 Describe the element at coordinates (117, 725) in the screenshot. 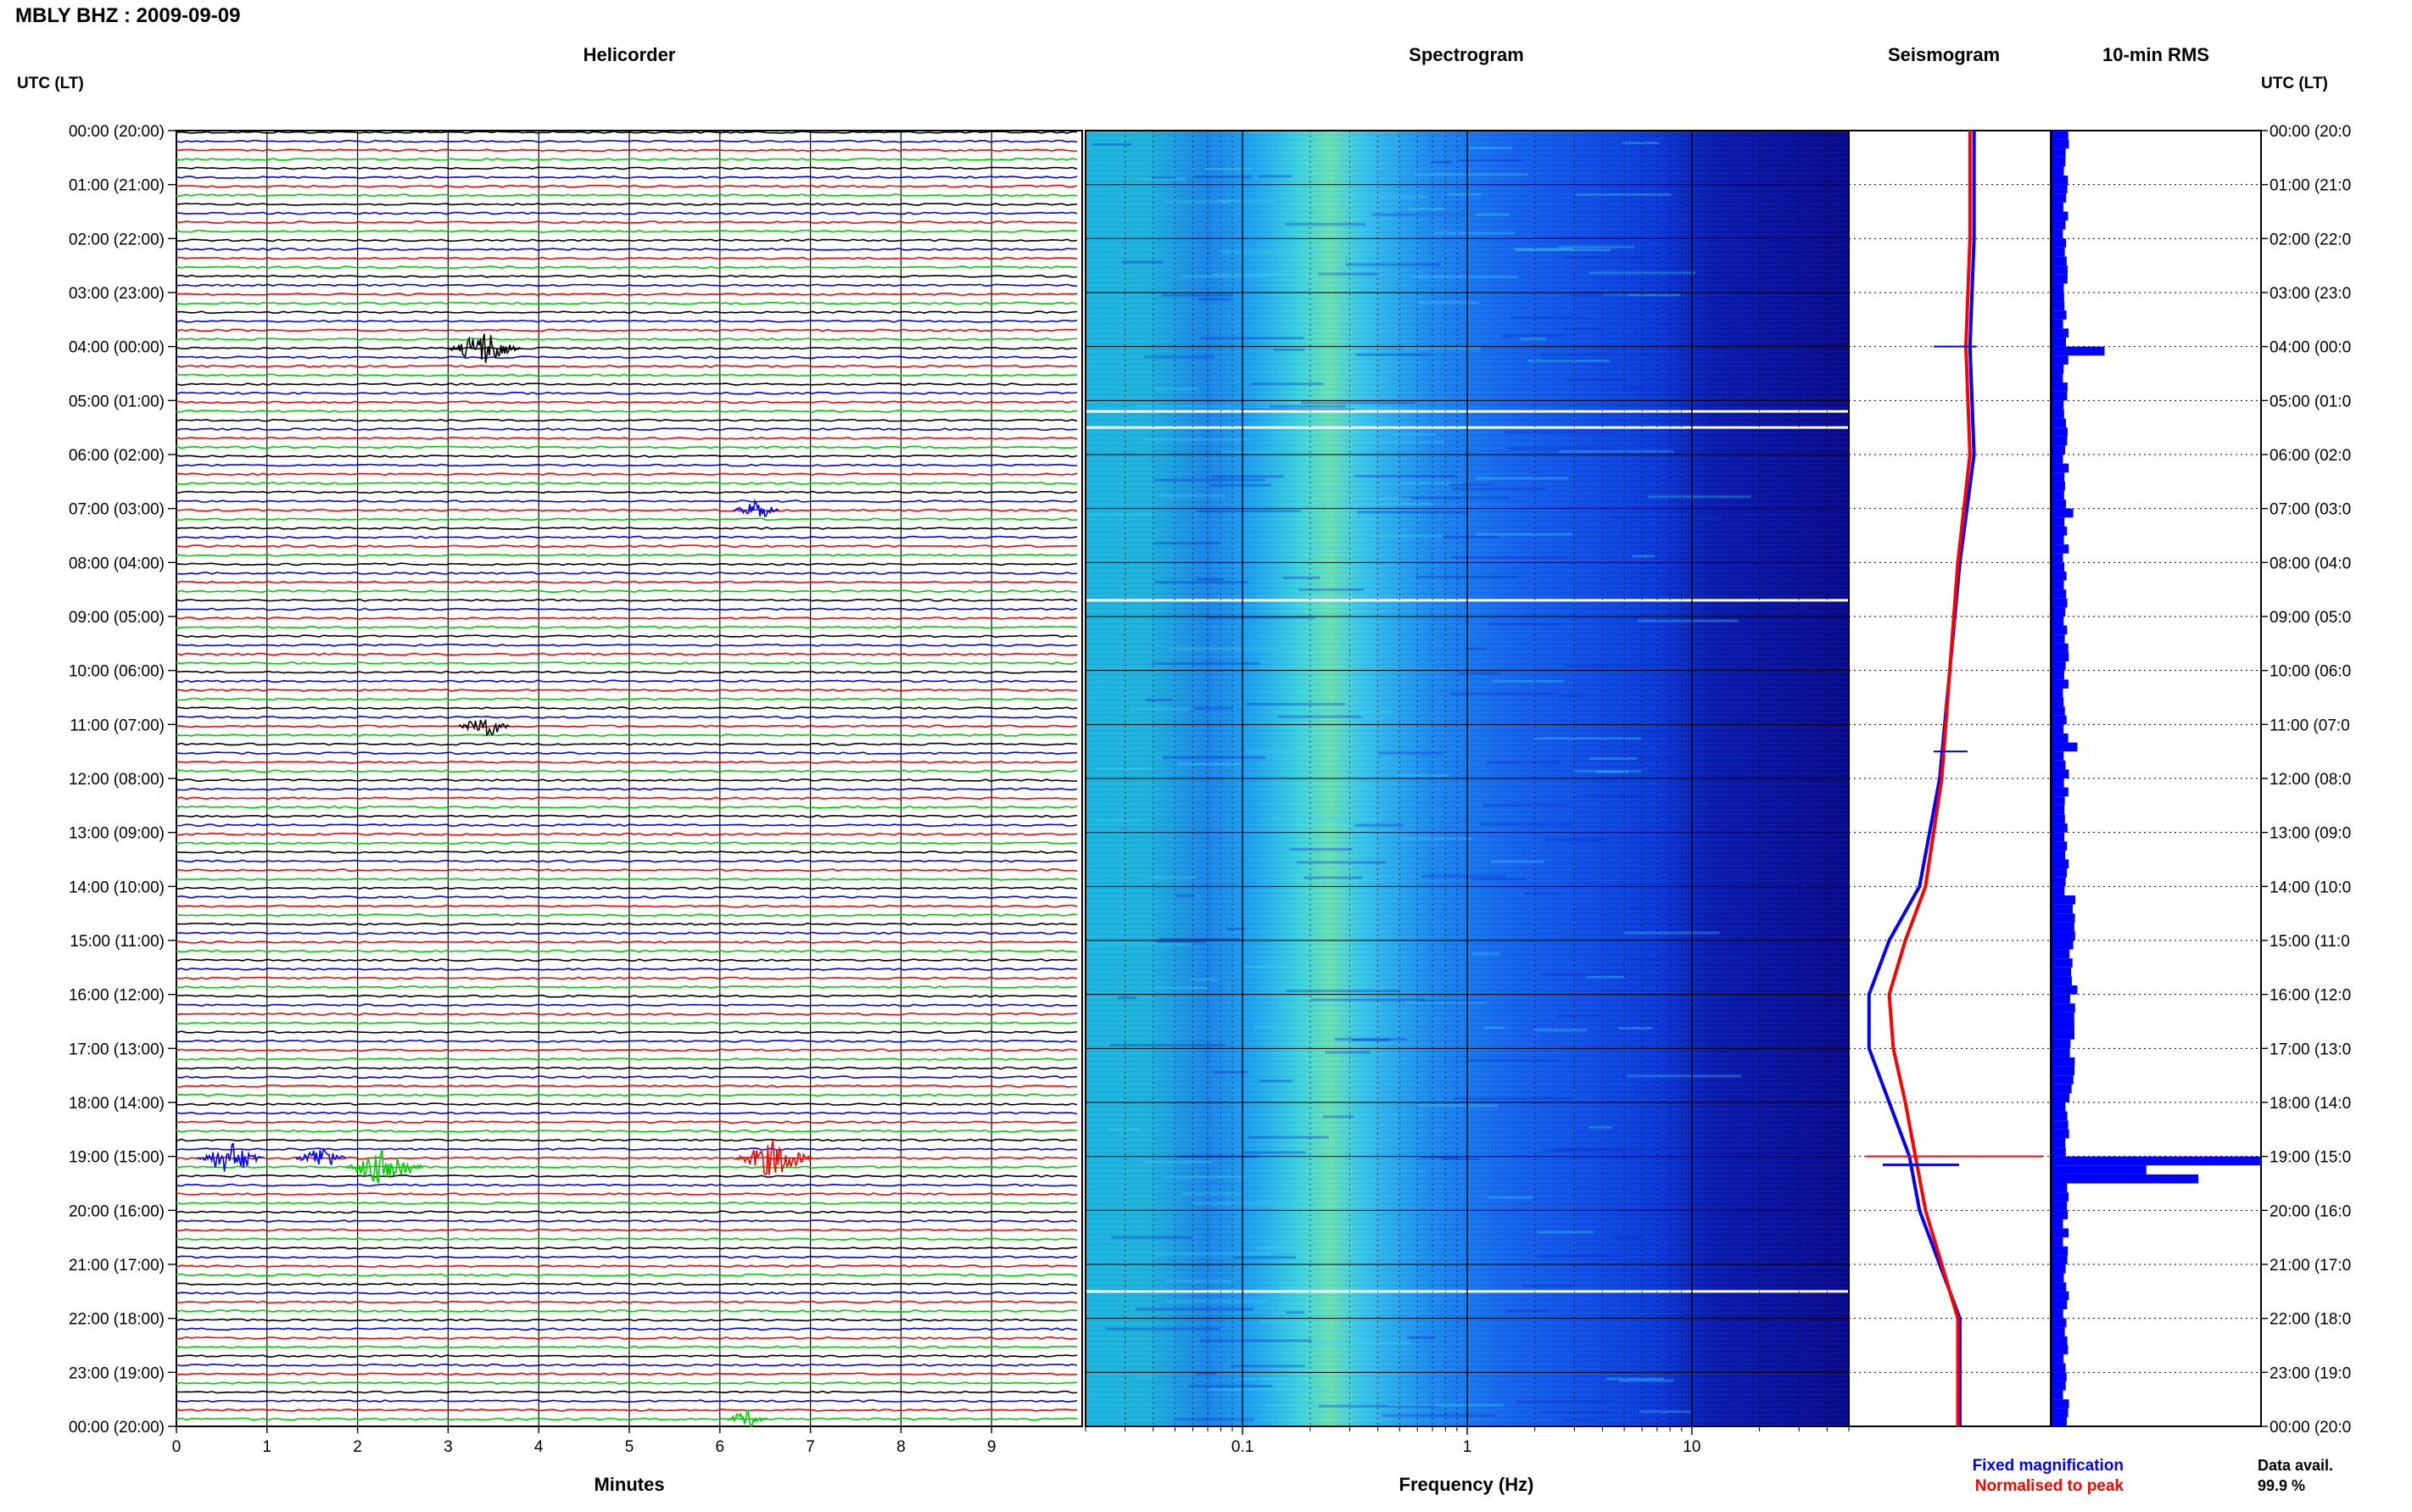

I see `left-time-label: 11:00 (07:00)` at that location.